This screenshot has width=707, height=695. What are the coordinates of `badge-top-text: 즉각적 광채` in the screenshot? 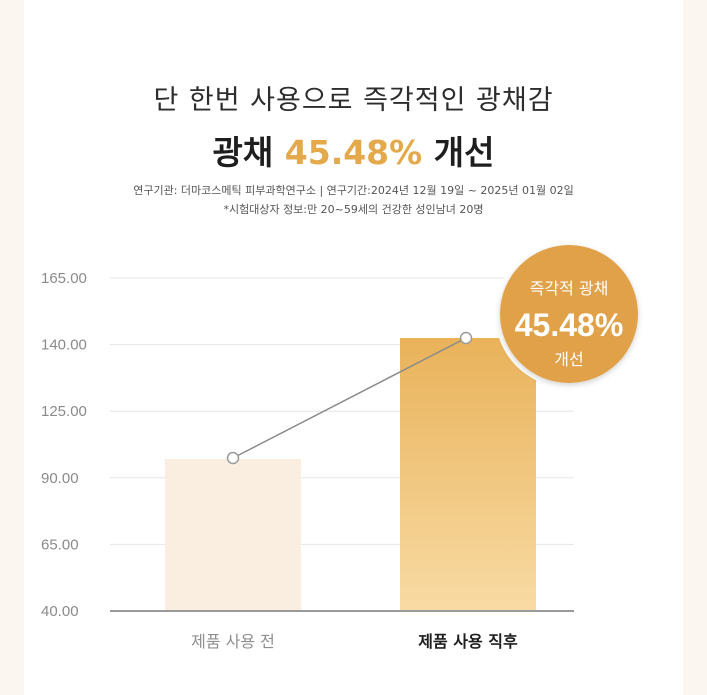 It's located at (569, 288).